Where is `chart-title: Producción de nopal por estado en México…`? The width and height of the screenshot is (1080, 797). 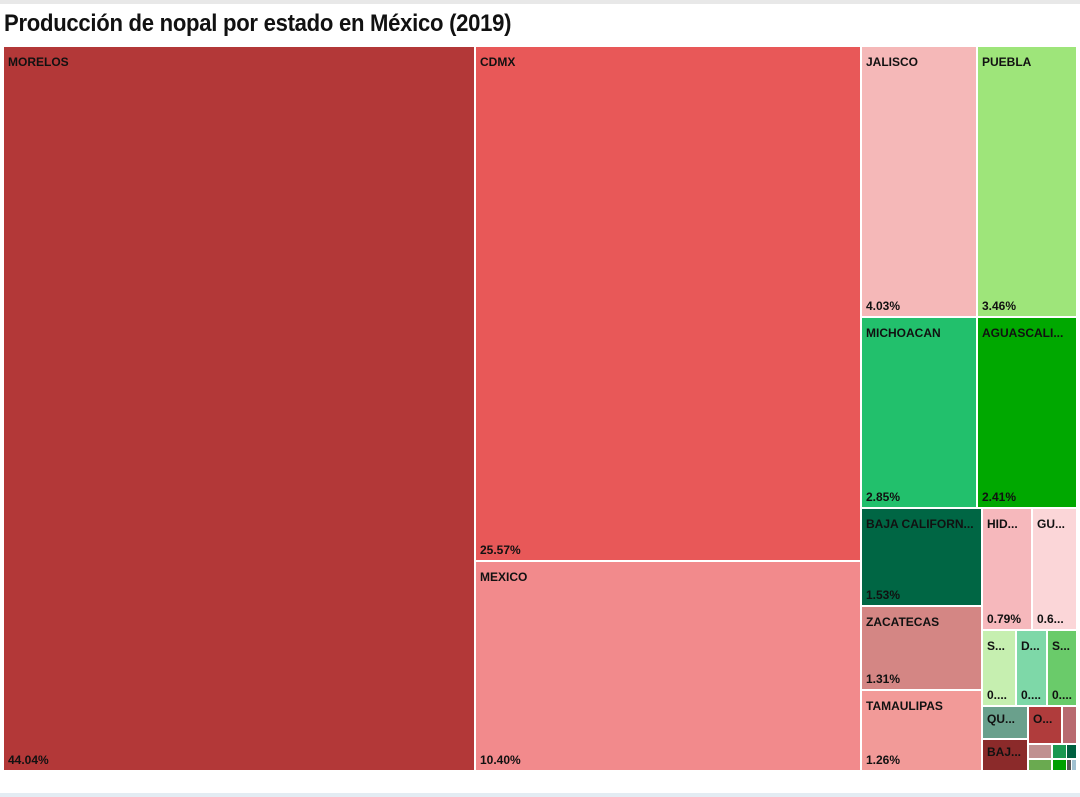
chart-title: Producción de nopal por estado en México… is located at coordinates (258, 23).